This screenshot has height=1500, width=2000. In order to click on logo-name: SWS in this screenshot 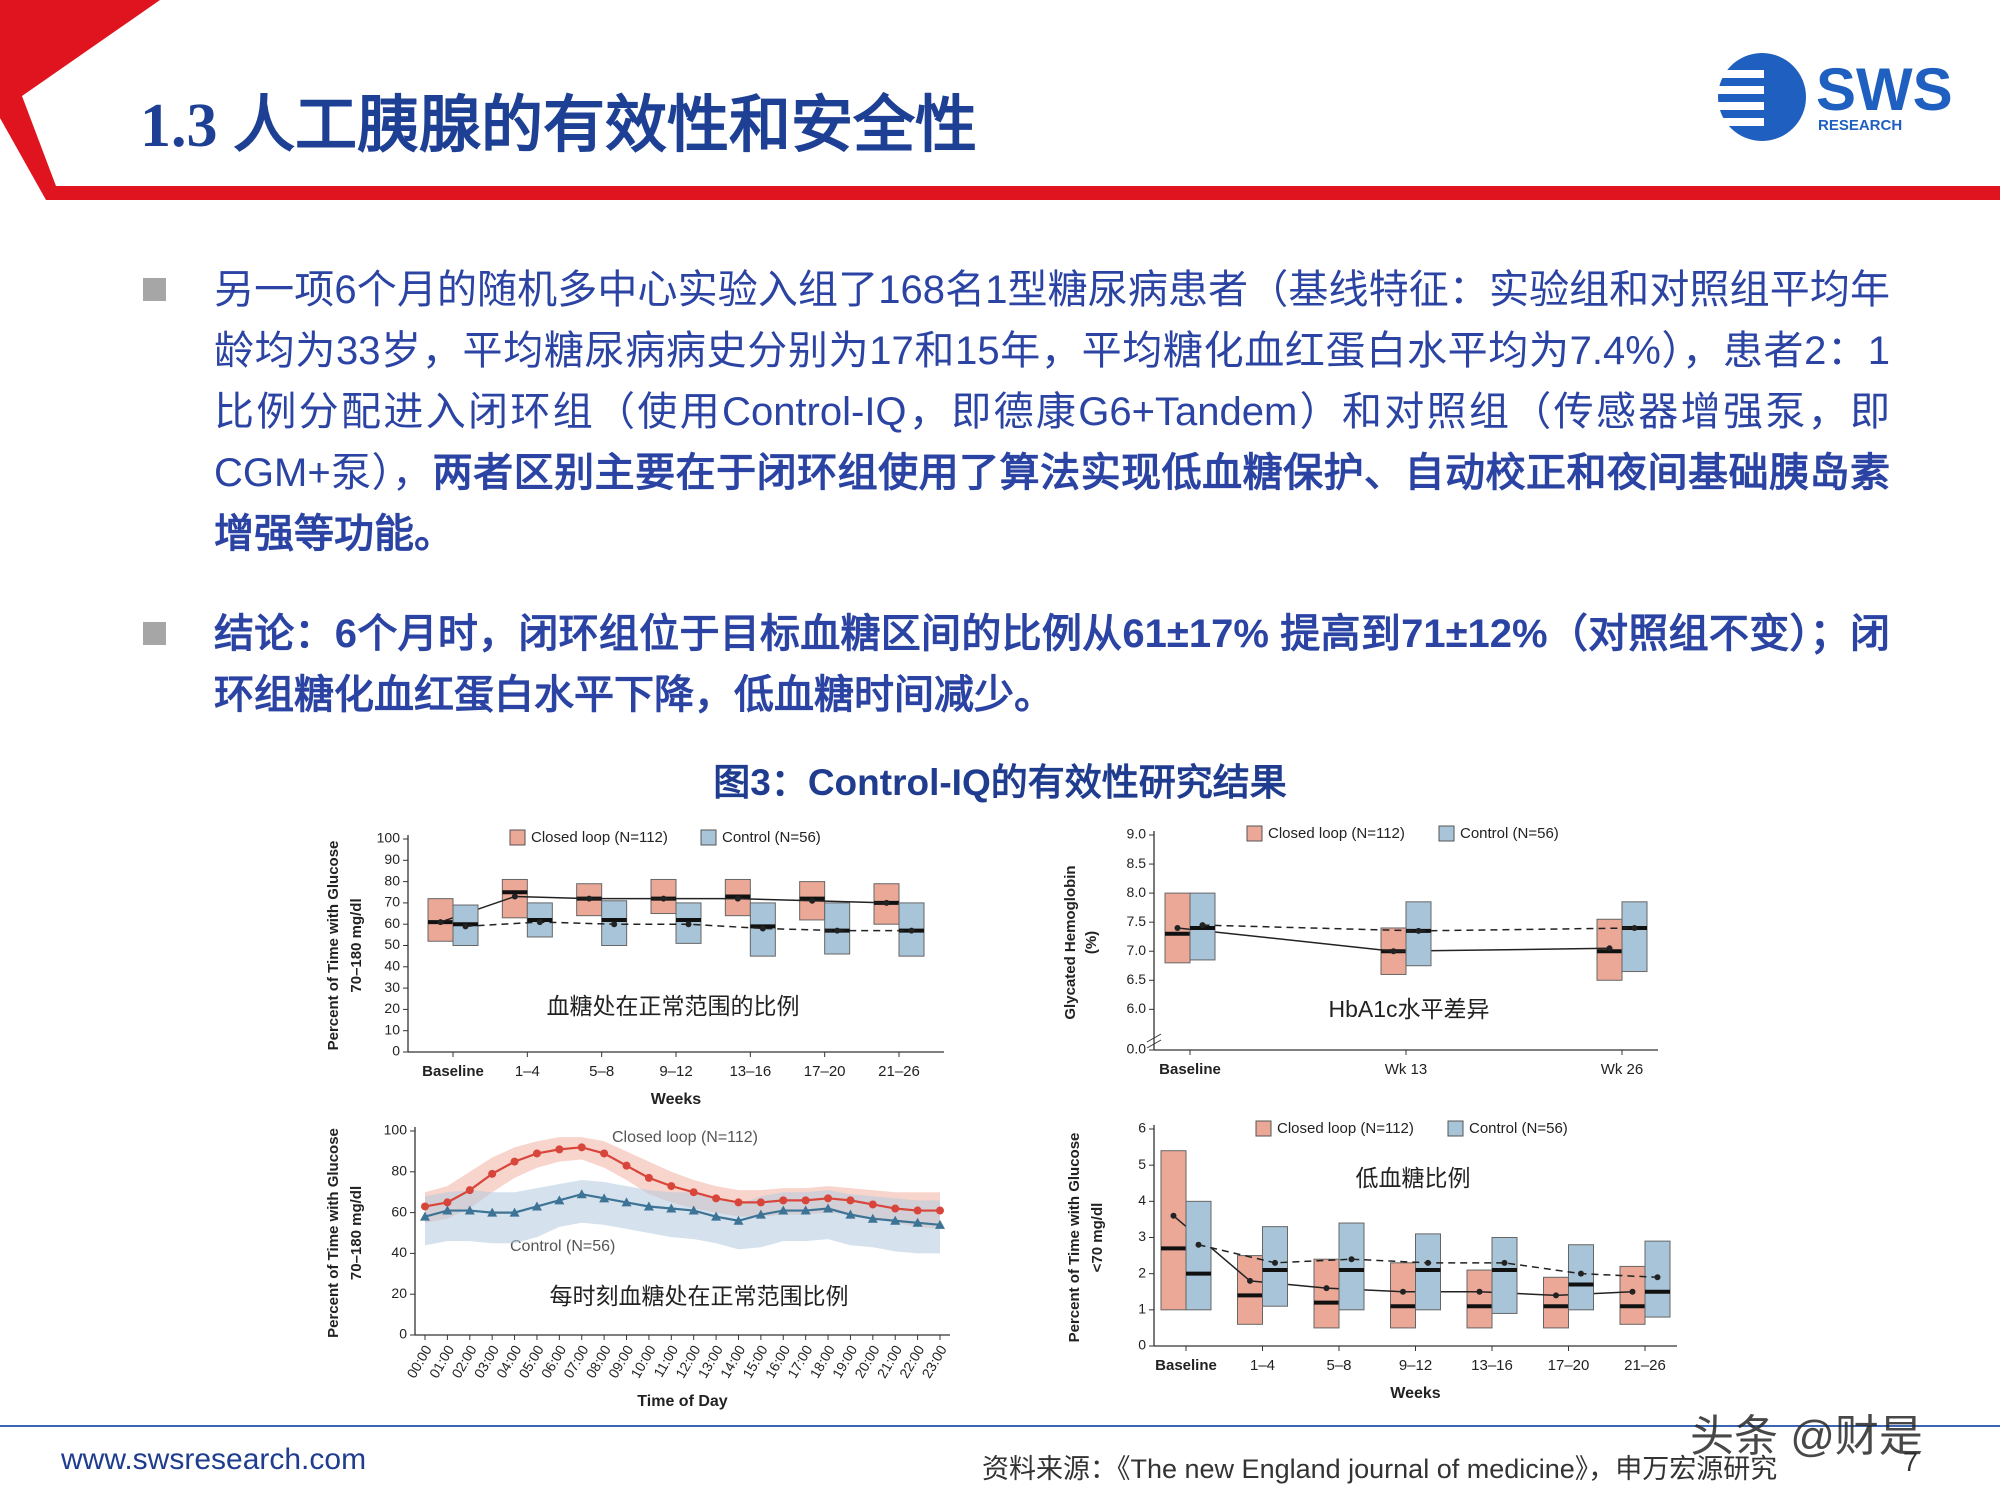, I will do `click(1884, 89)`.